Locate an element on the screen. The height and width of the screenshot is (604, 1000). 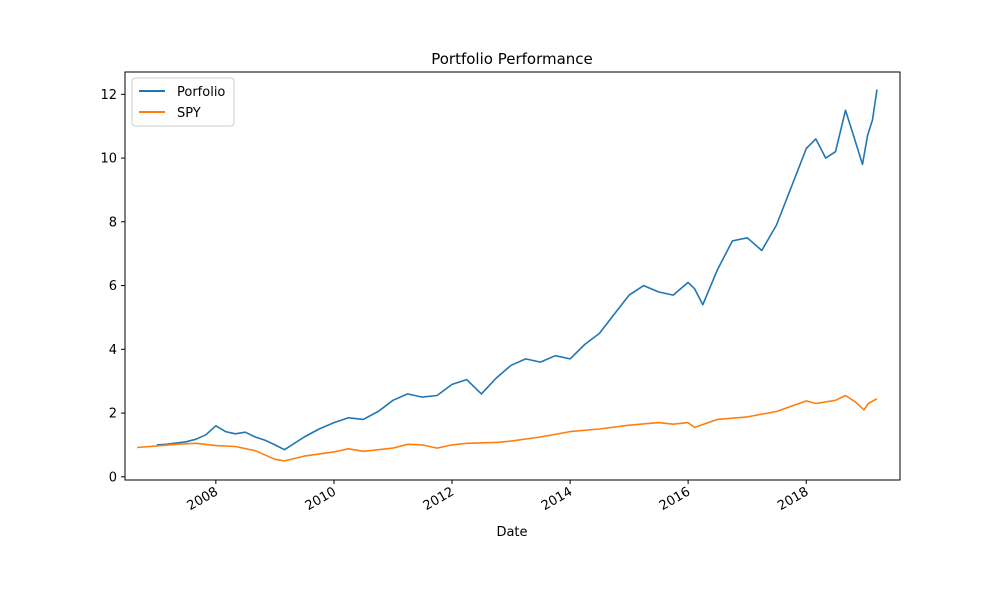
legend-label-porfolio: Porfolio is located at coordinates (201, 92).